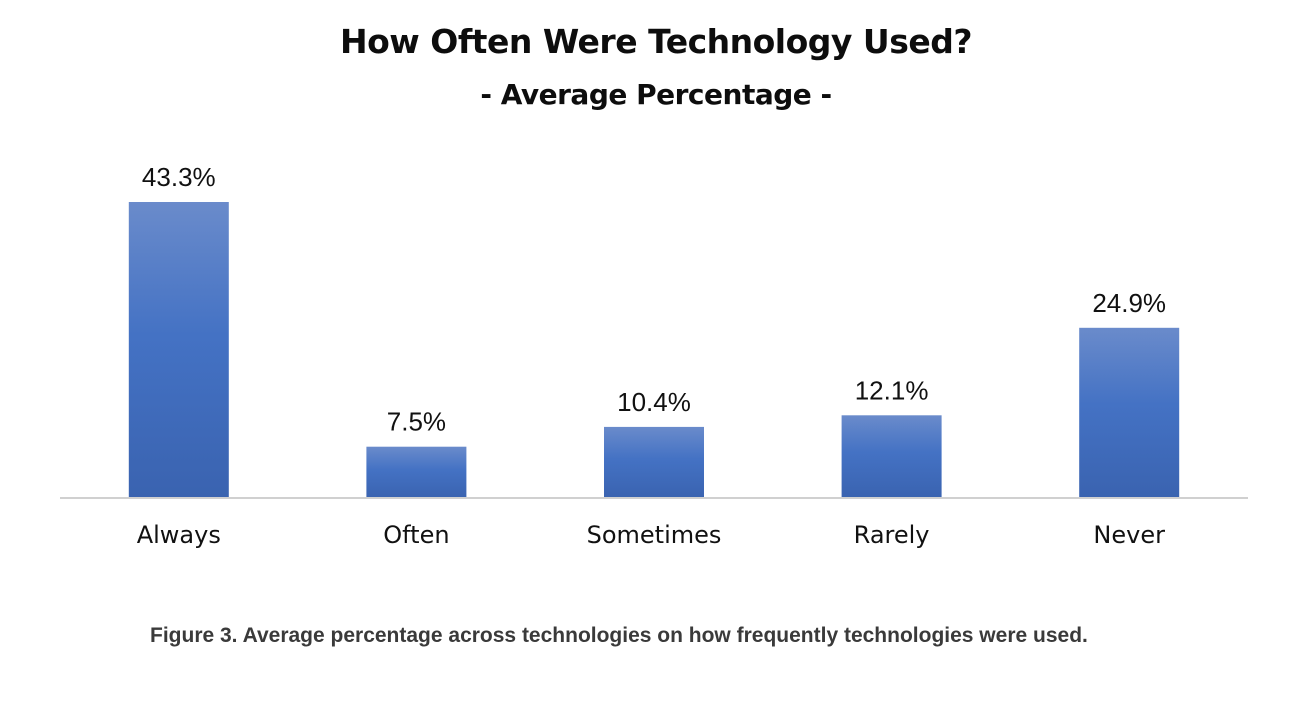 The image size is (1312, 710). I want to click on chart-subtitle: - Average Percentage -, so click(656, 94).